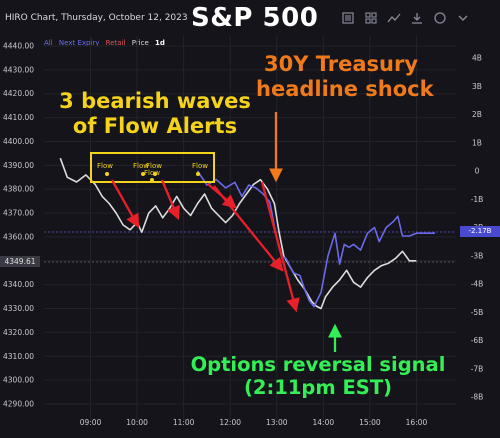  I want to click on legend-retail: Retail, so click(115, 43).